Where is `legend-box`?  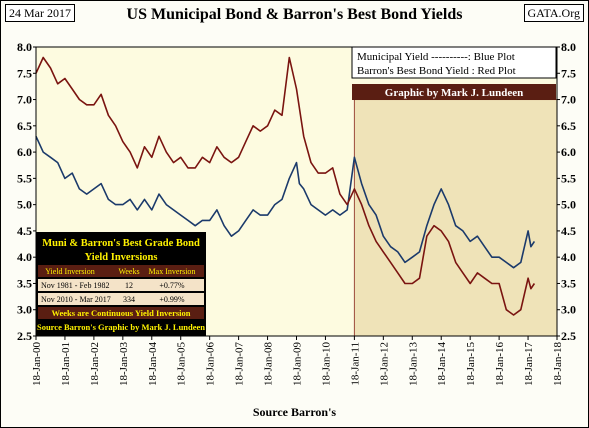
legend-box is located at coordinates (454, 62).